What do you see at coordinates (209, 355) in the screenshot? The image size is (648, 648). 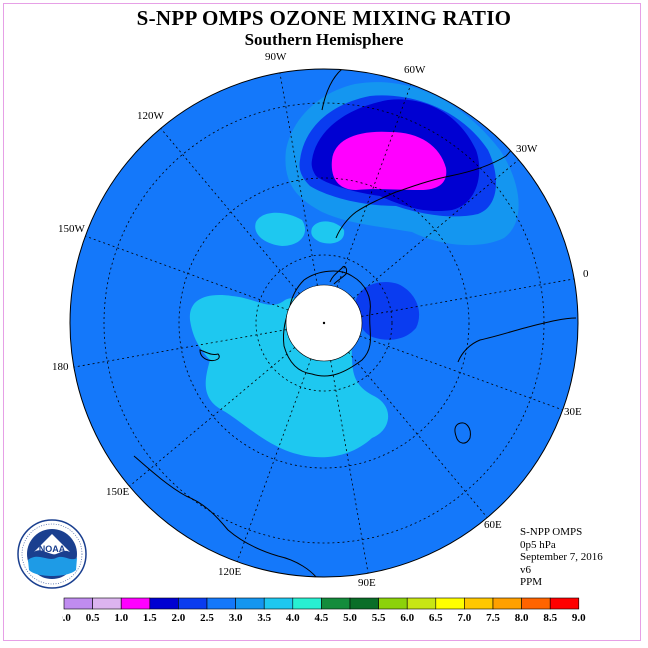 I see `new-zealand` at bounding box center [209, 355].